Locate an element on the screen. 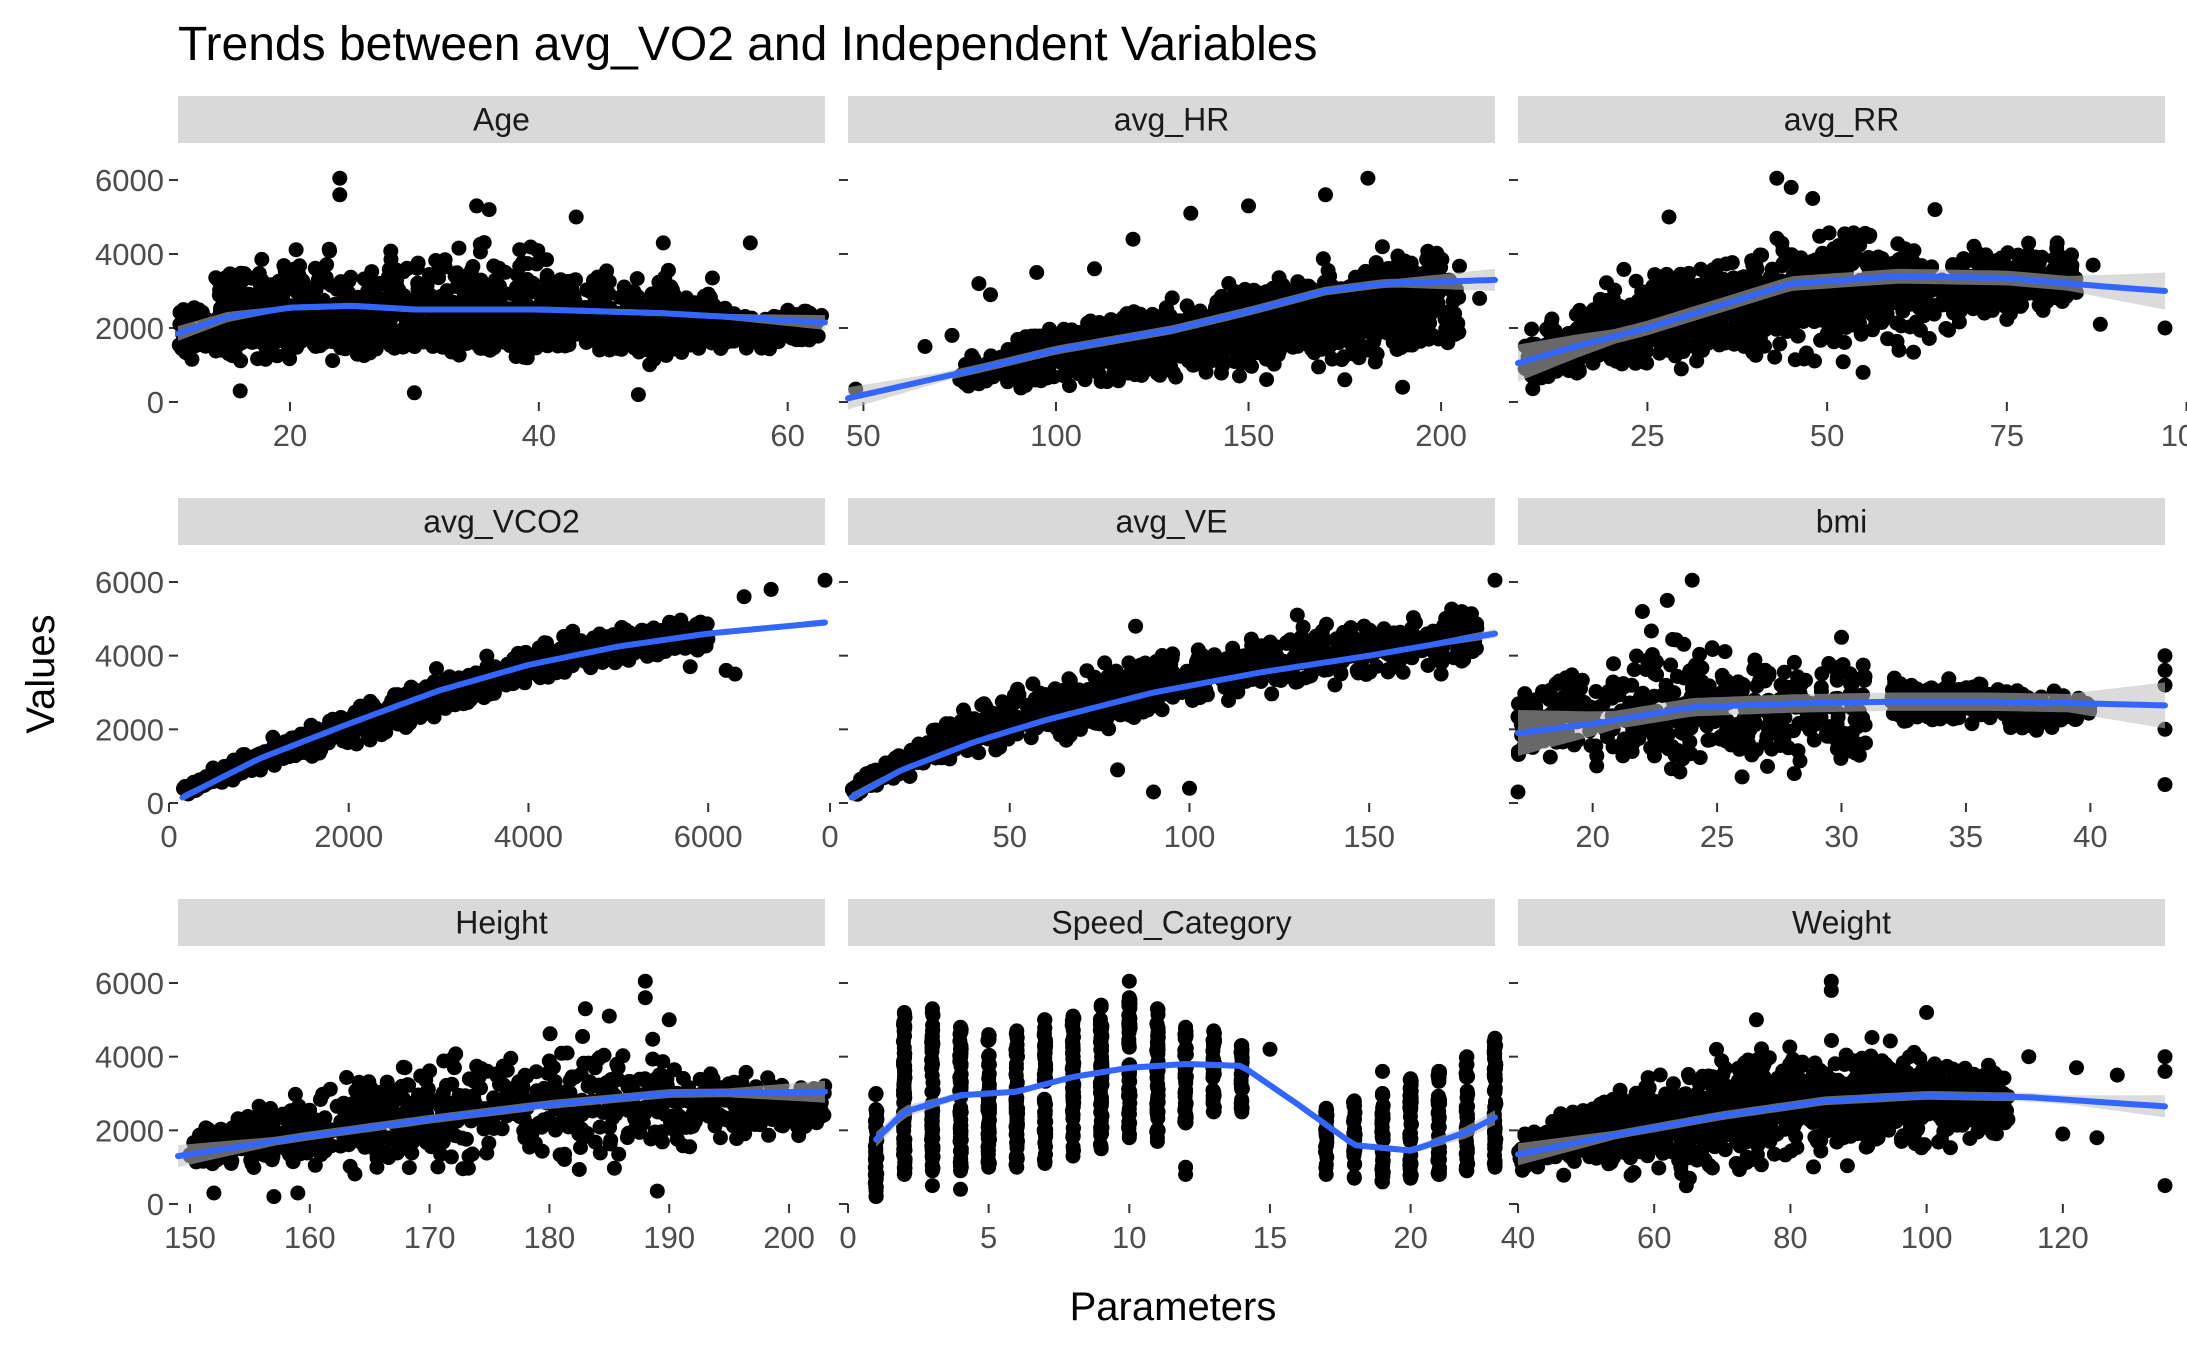 The image size is (2187, 1351). x-tick-label: 4000 is located at coordinates (528, 836).